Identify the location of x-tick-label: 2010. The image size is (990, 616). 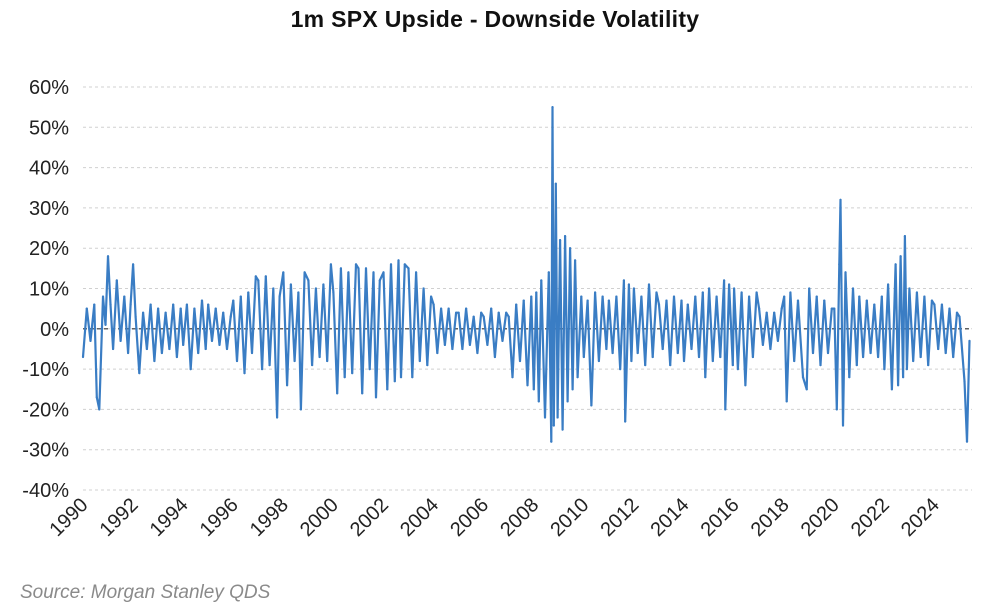
(569, 517).